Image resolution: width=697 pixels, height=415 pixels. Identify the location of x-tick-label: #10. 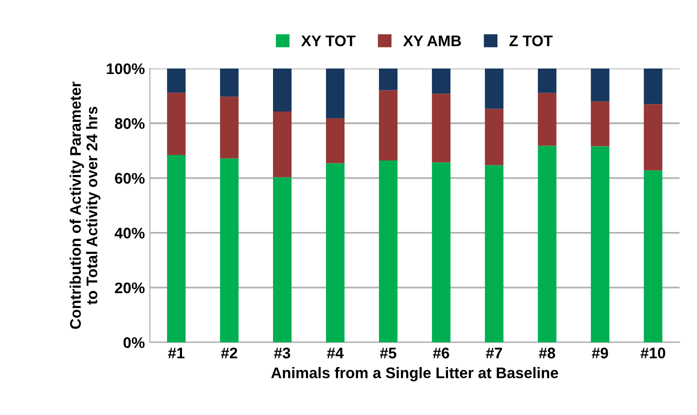
(653, 353).